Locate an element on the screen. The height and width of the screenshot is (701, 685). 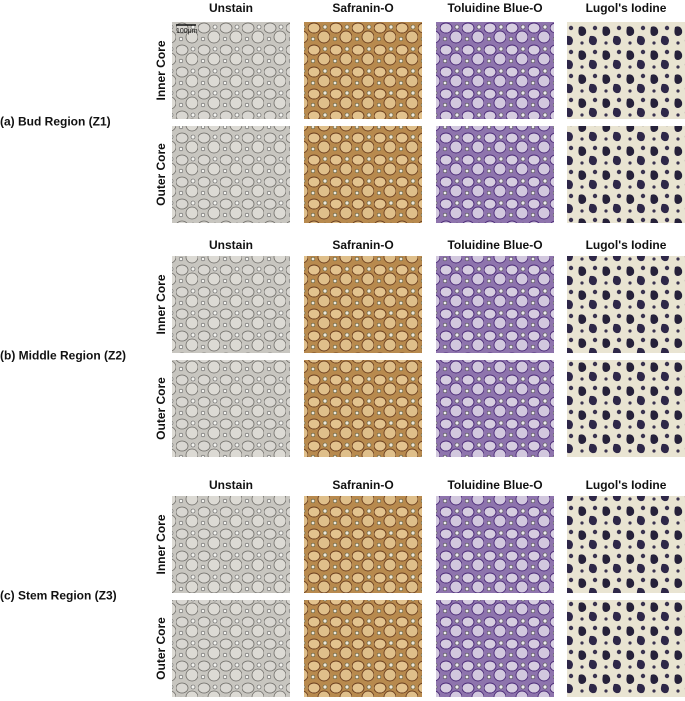
scale-bar-label: 100μm is located at coordinates (187, 31).